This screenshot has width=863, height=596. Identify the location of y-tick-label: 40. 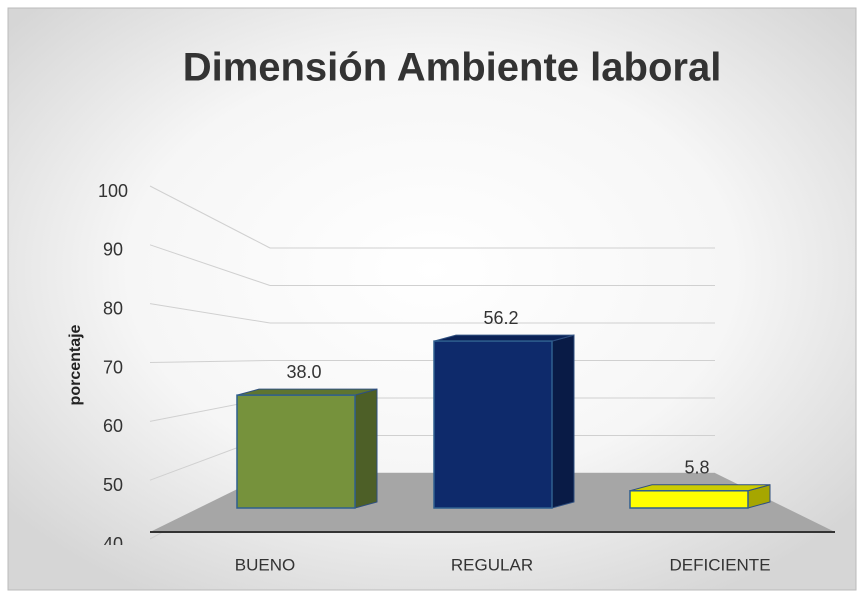
(113, 544).